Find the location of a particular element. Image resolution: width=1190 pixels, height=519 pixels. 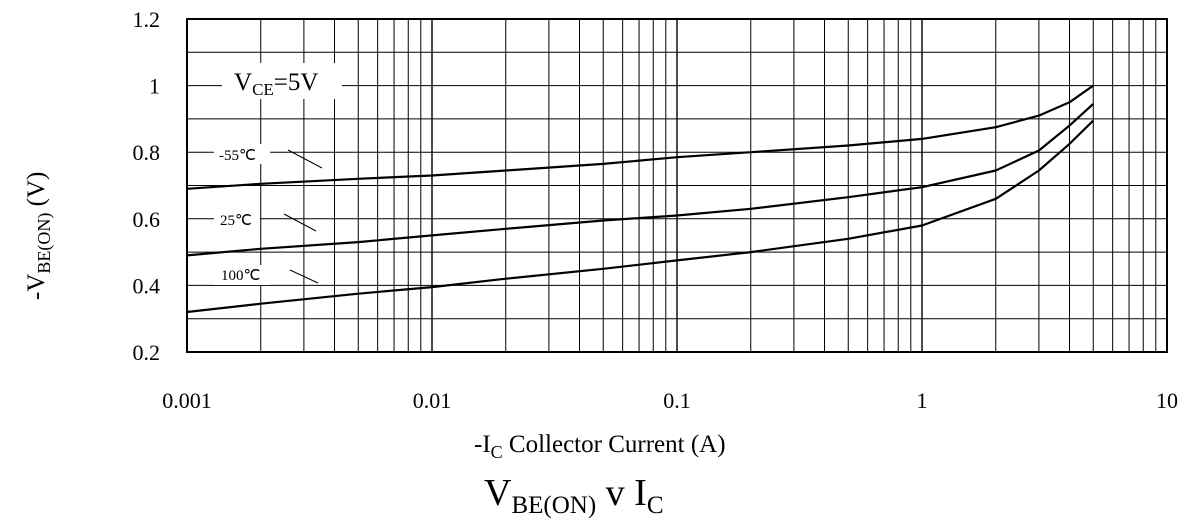

y-tick-label: 0.8 is located at coordinates (147, 152).